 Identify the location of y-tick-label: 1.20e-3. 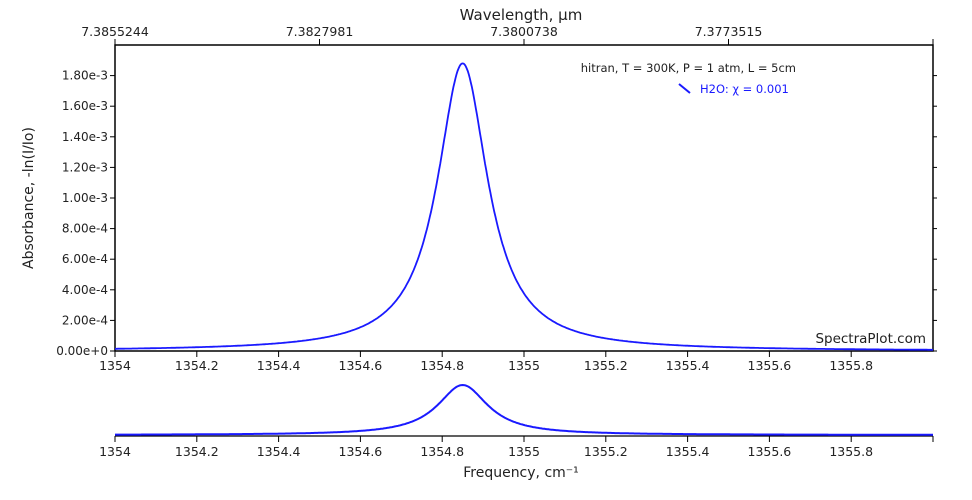
(85, 167).